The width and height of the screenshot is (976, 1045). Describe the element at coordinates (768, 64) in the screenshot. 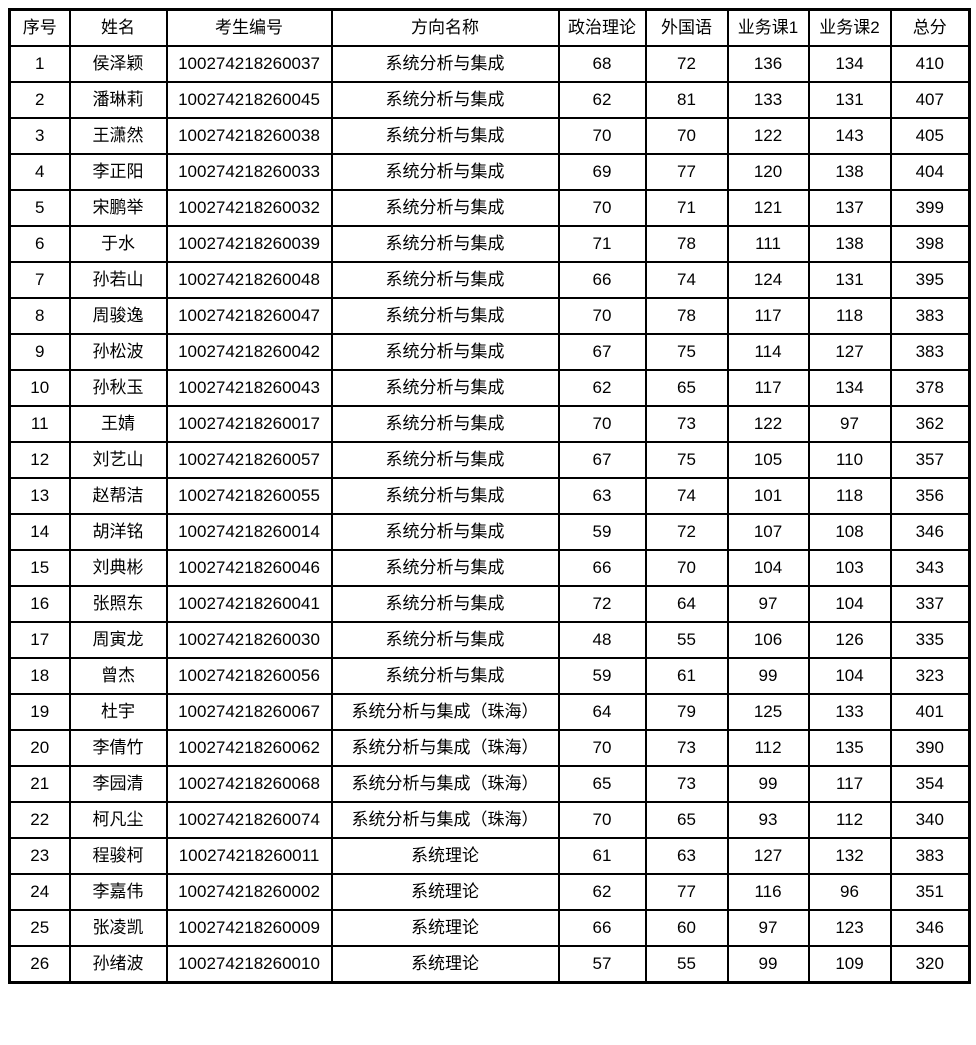

I see `cell-course1: 136` at that location.